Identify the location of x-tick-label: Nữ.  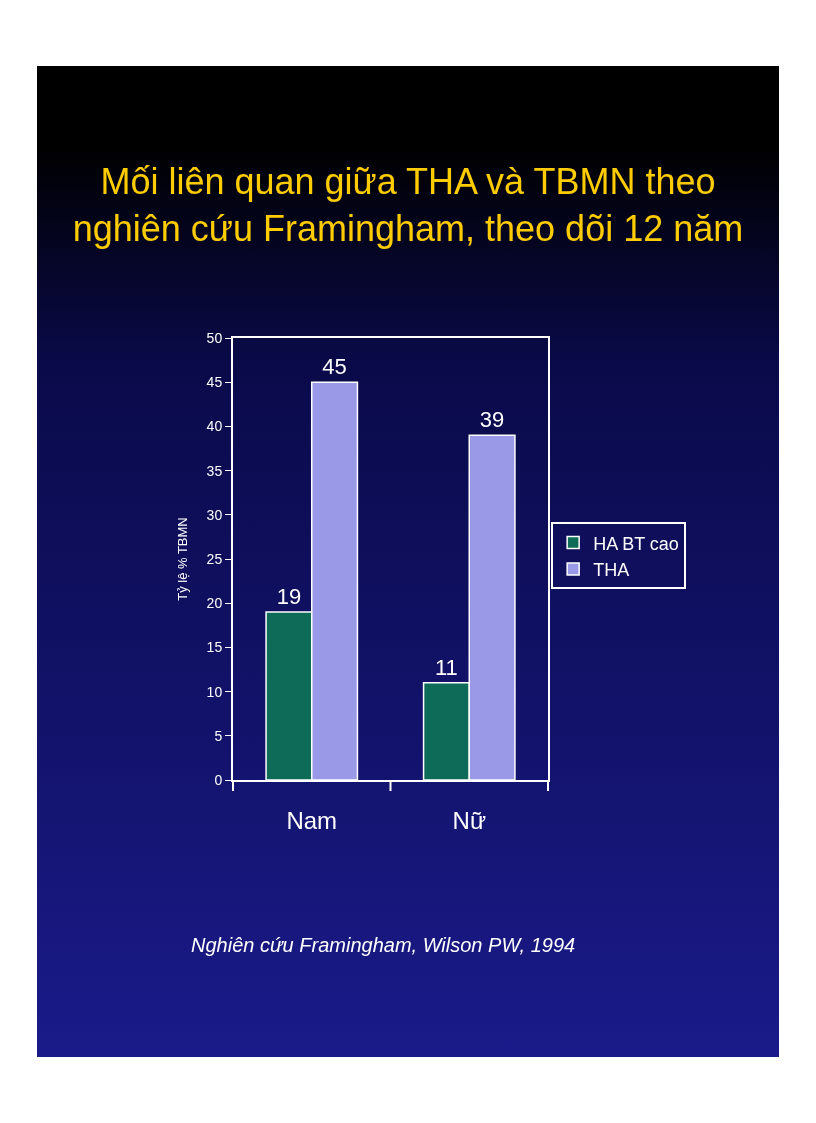
(469, 820).